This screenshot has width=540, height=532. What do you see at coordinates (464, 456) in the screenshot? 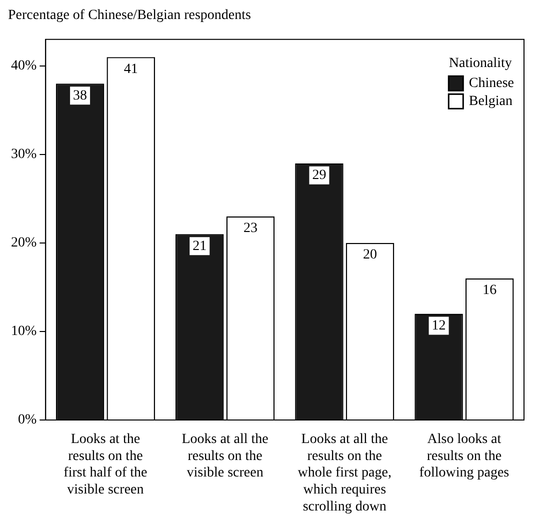
I see `x-tick-label: Also looks at results on the following pages` at bounding box center [464, 456].